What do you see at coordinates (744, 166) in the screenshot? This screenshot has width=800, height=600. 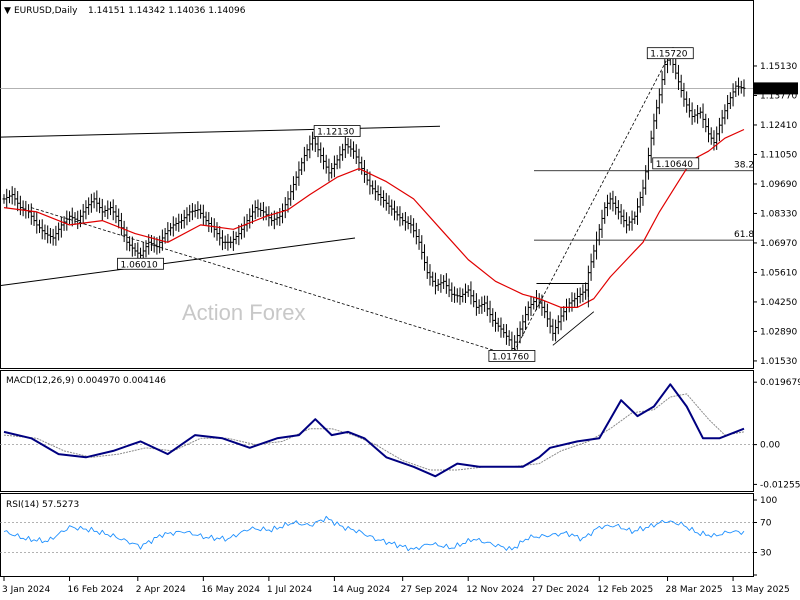 I see `fib-level-label: 38.2` at bounding box center [744, 166].